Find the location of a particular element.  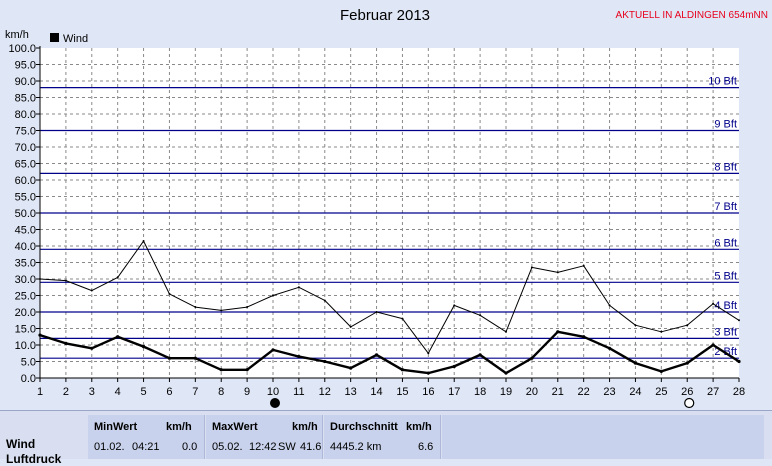

beaufort-label: 10 Bft is located at coordinates (722, 82).